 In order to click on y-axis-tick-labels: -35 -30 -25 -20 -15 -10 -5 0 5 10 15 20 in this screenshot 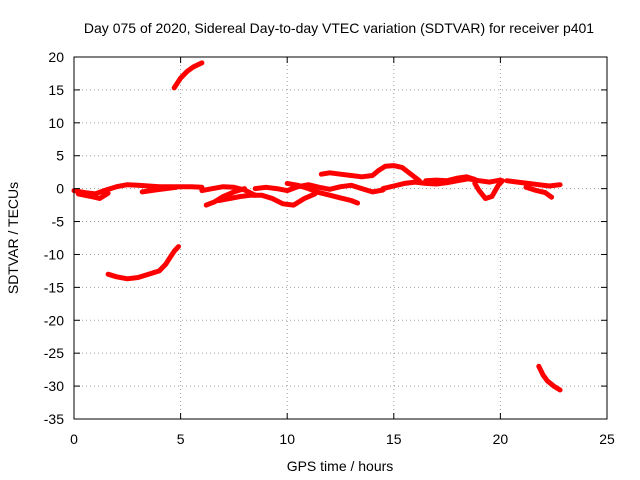, I will do `click(54, 238)`.